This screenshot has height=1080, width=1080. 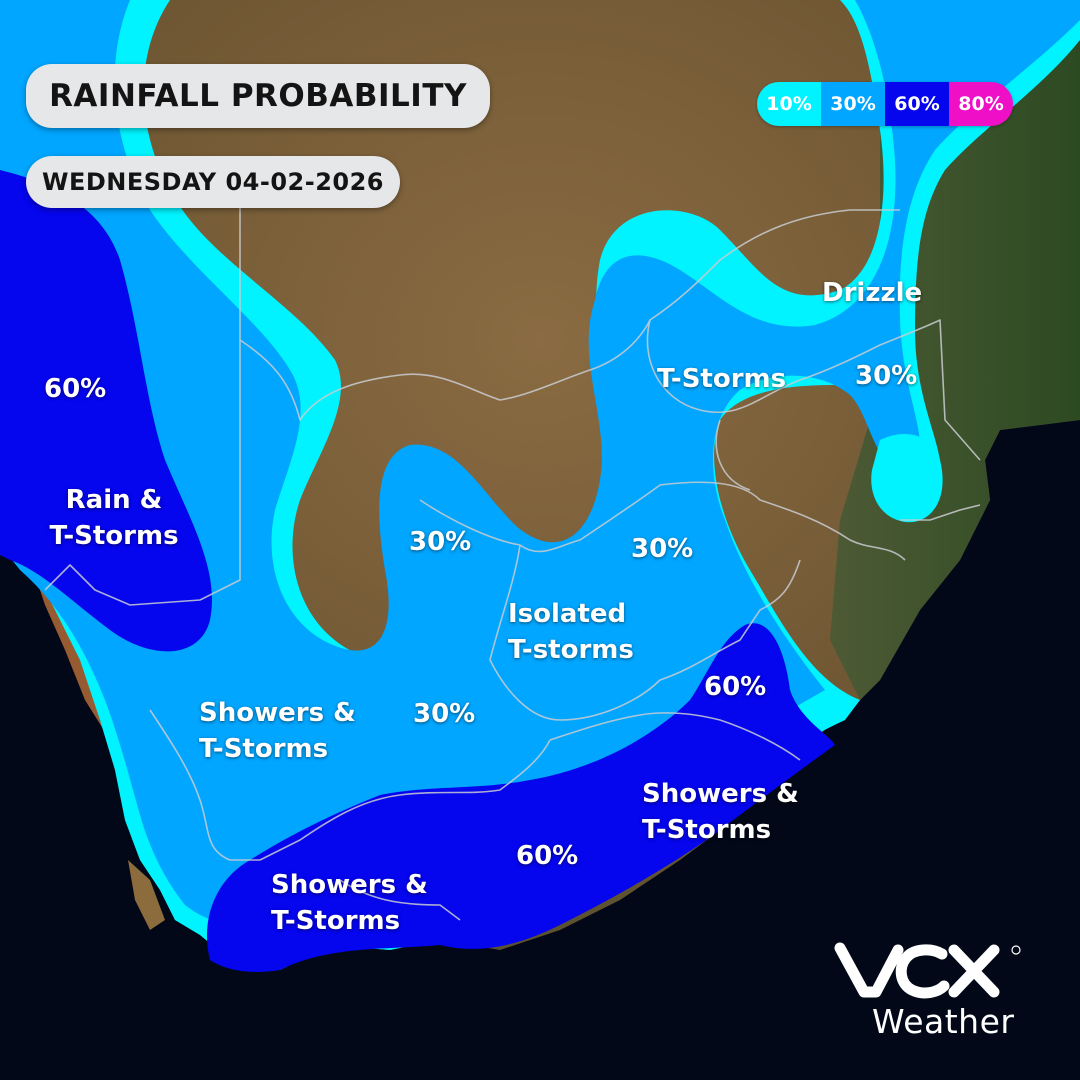 What do you see at coordinates (106, 411) in the screenshot?
I see `band-60-west` at bounding box center [106, 411].